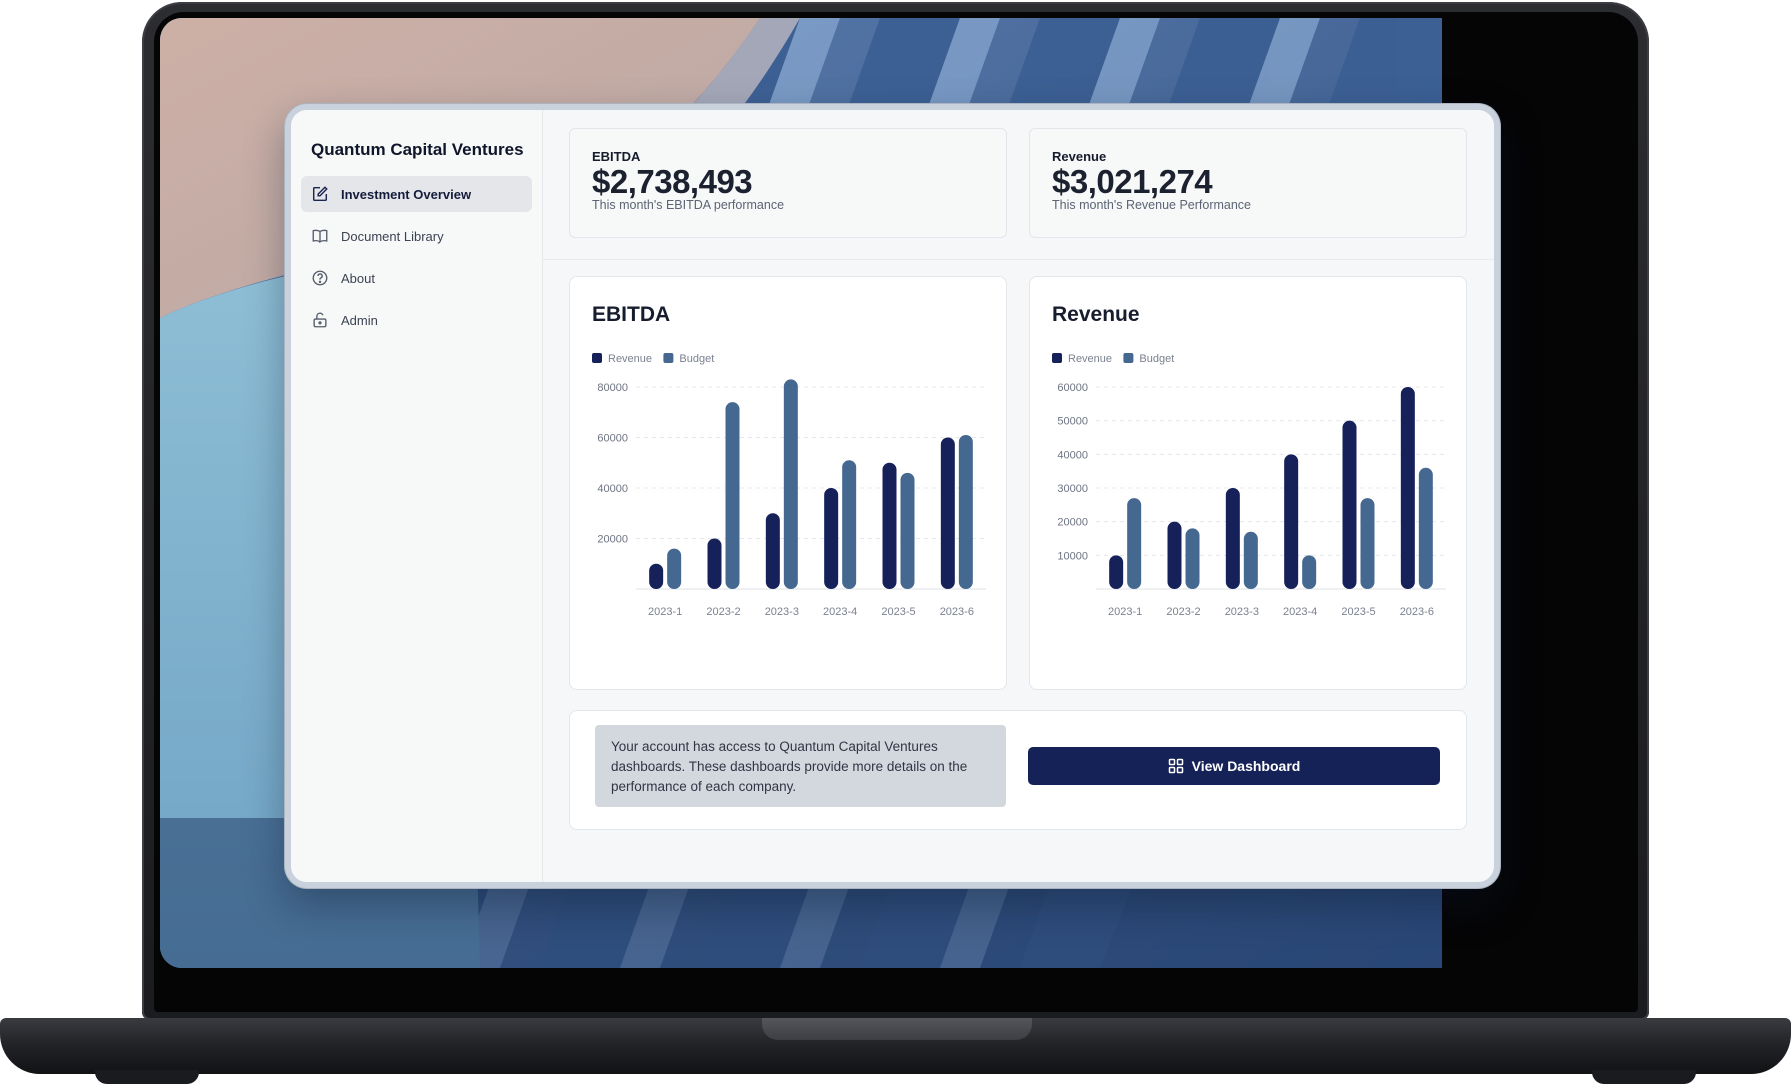  Describe the element at coordinates (358, 278) in the screenshot. I see `sidebar-item-label: About` at that location.